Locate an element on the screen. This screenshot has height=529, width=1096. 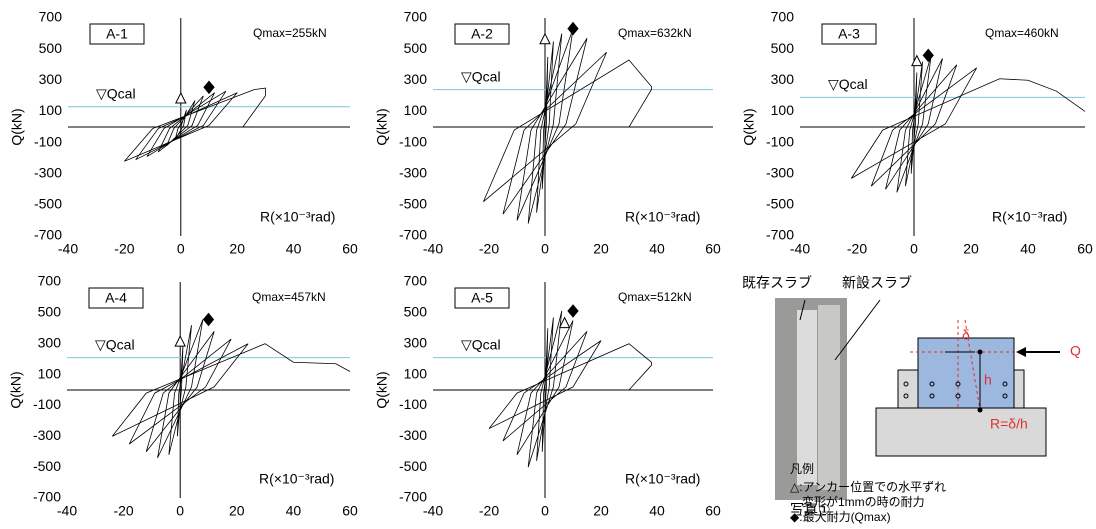
qmax-annotation: Qmax=460kN is located at coordinates (1022, 33).